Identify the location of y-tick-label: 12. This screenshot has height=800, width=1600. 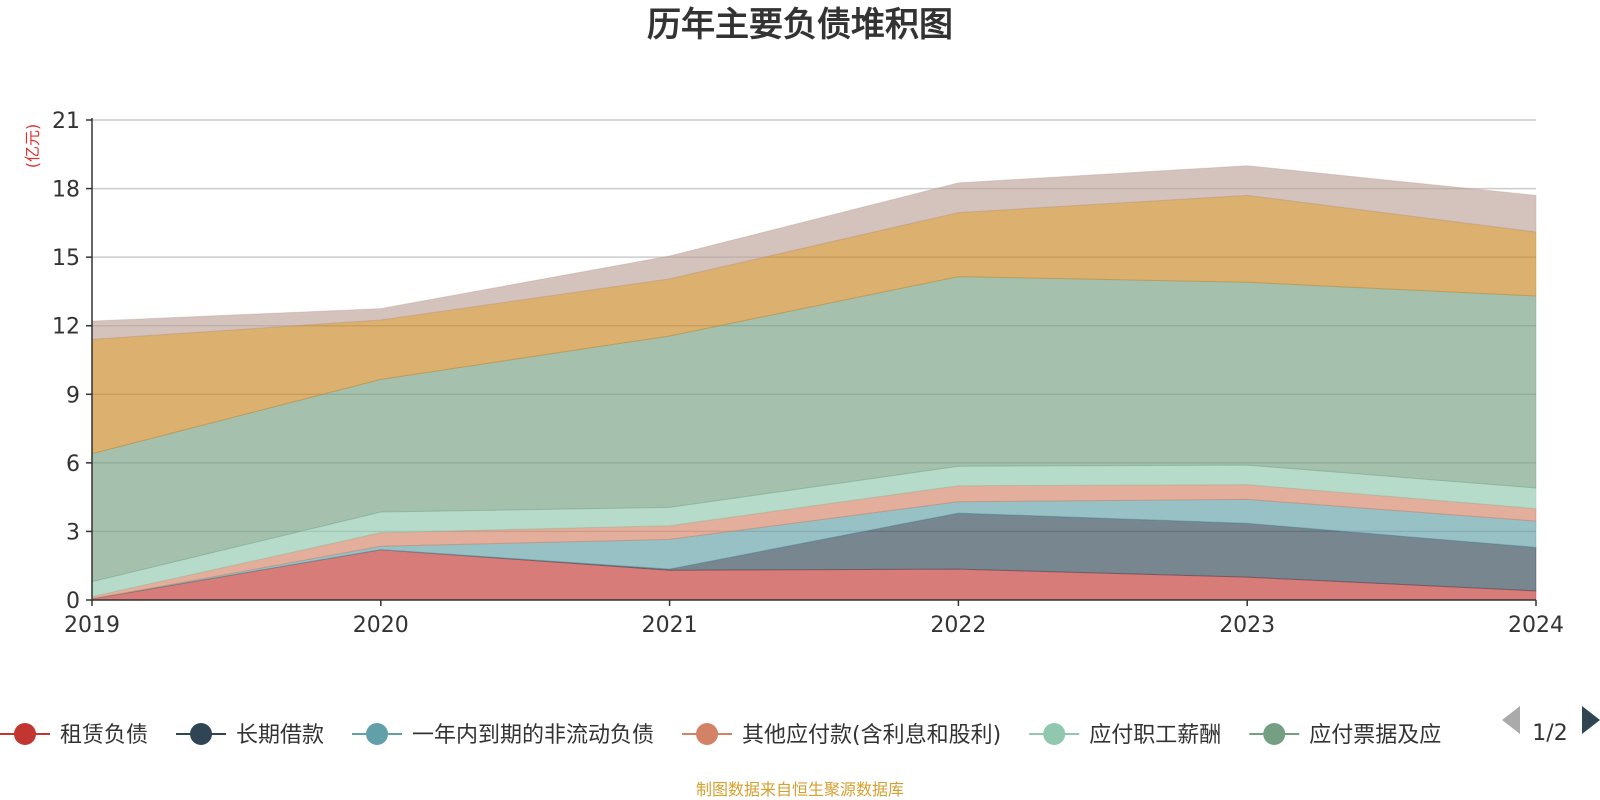
(66, 327).